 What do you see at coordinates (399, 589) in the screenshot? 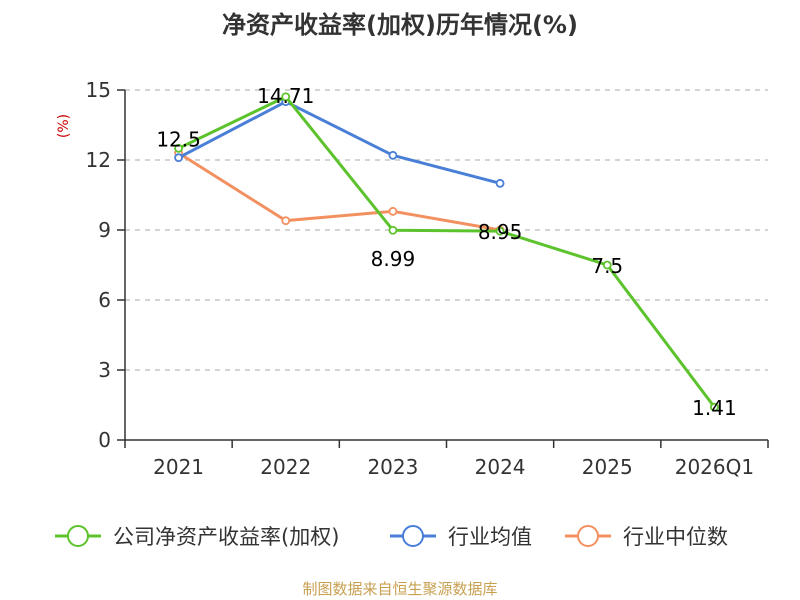
I see `source-note: 制图数据来自恒生聚源数据库` at bounding box center [399, 589].